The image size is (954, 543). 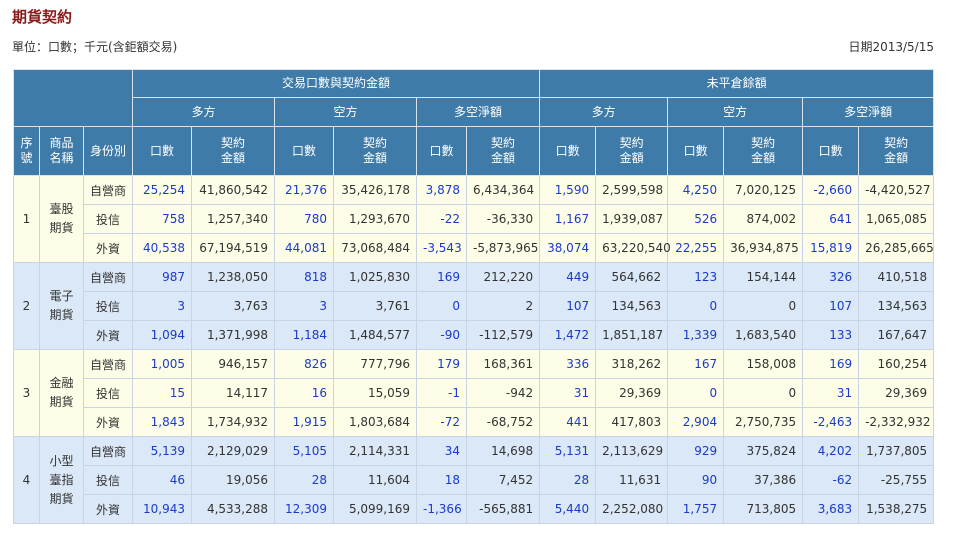 What do you see at coordinates (162, 393) in the screenshot?
I see `lots-link: 15` at bounding box center [162, 393].